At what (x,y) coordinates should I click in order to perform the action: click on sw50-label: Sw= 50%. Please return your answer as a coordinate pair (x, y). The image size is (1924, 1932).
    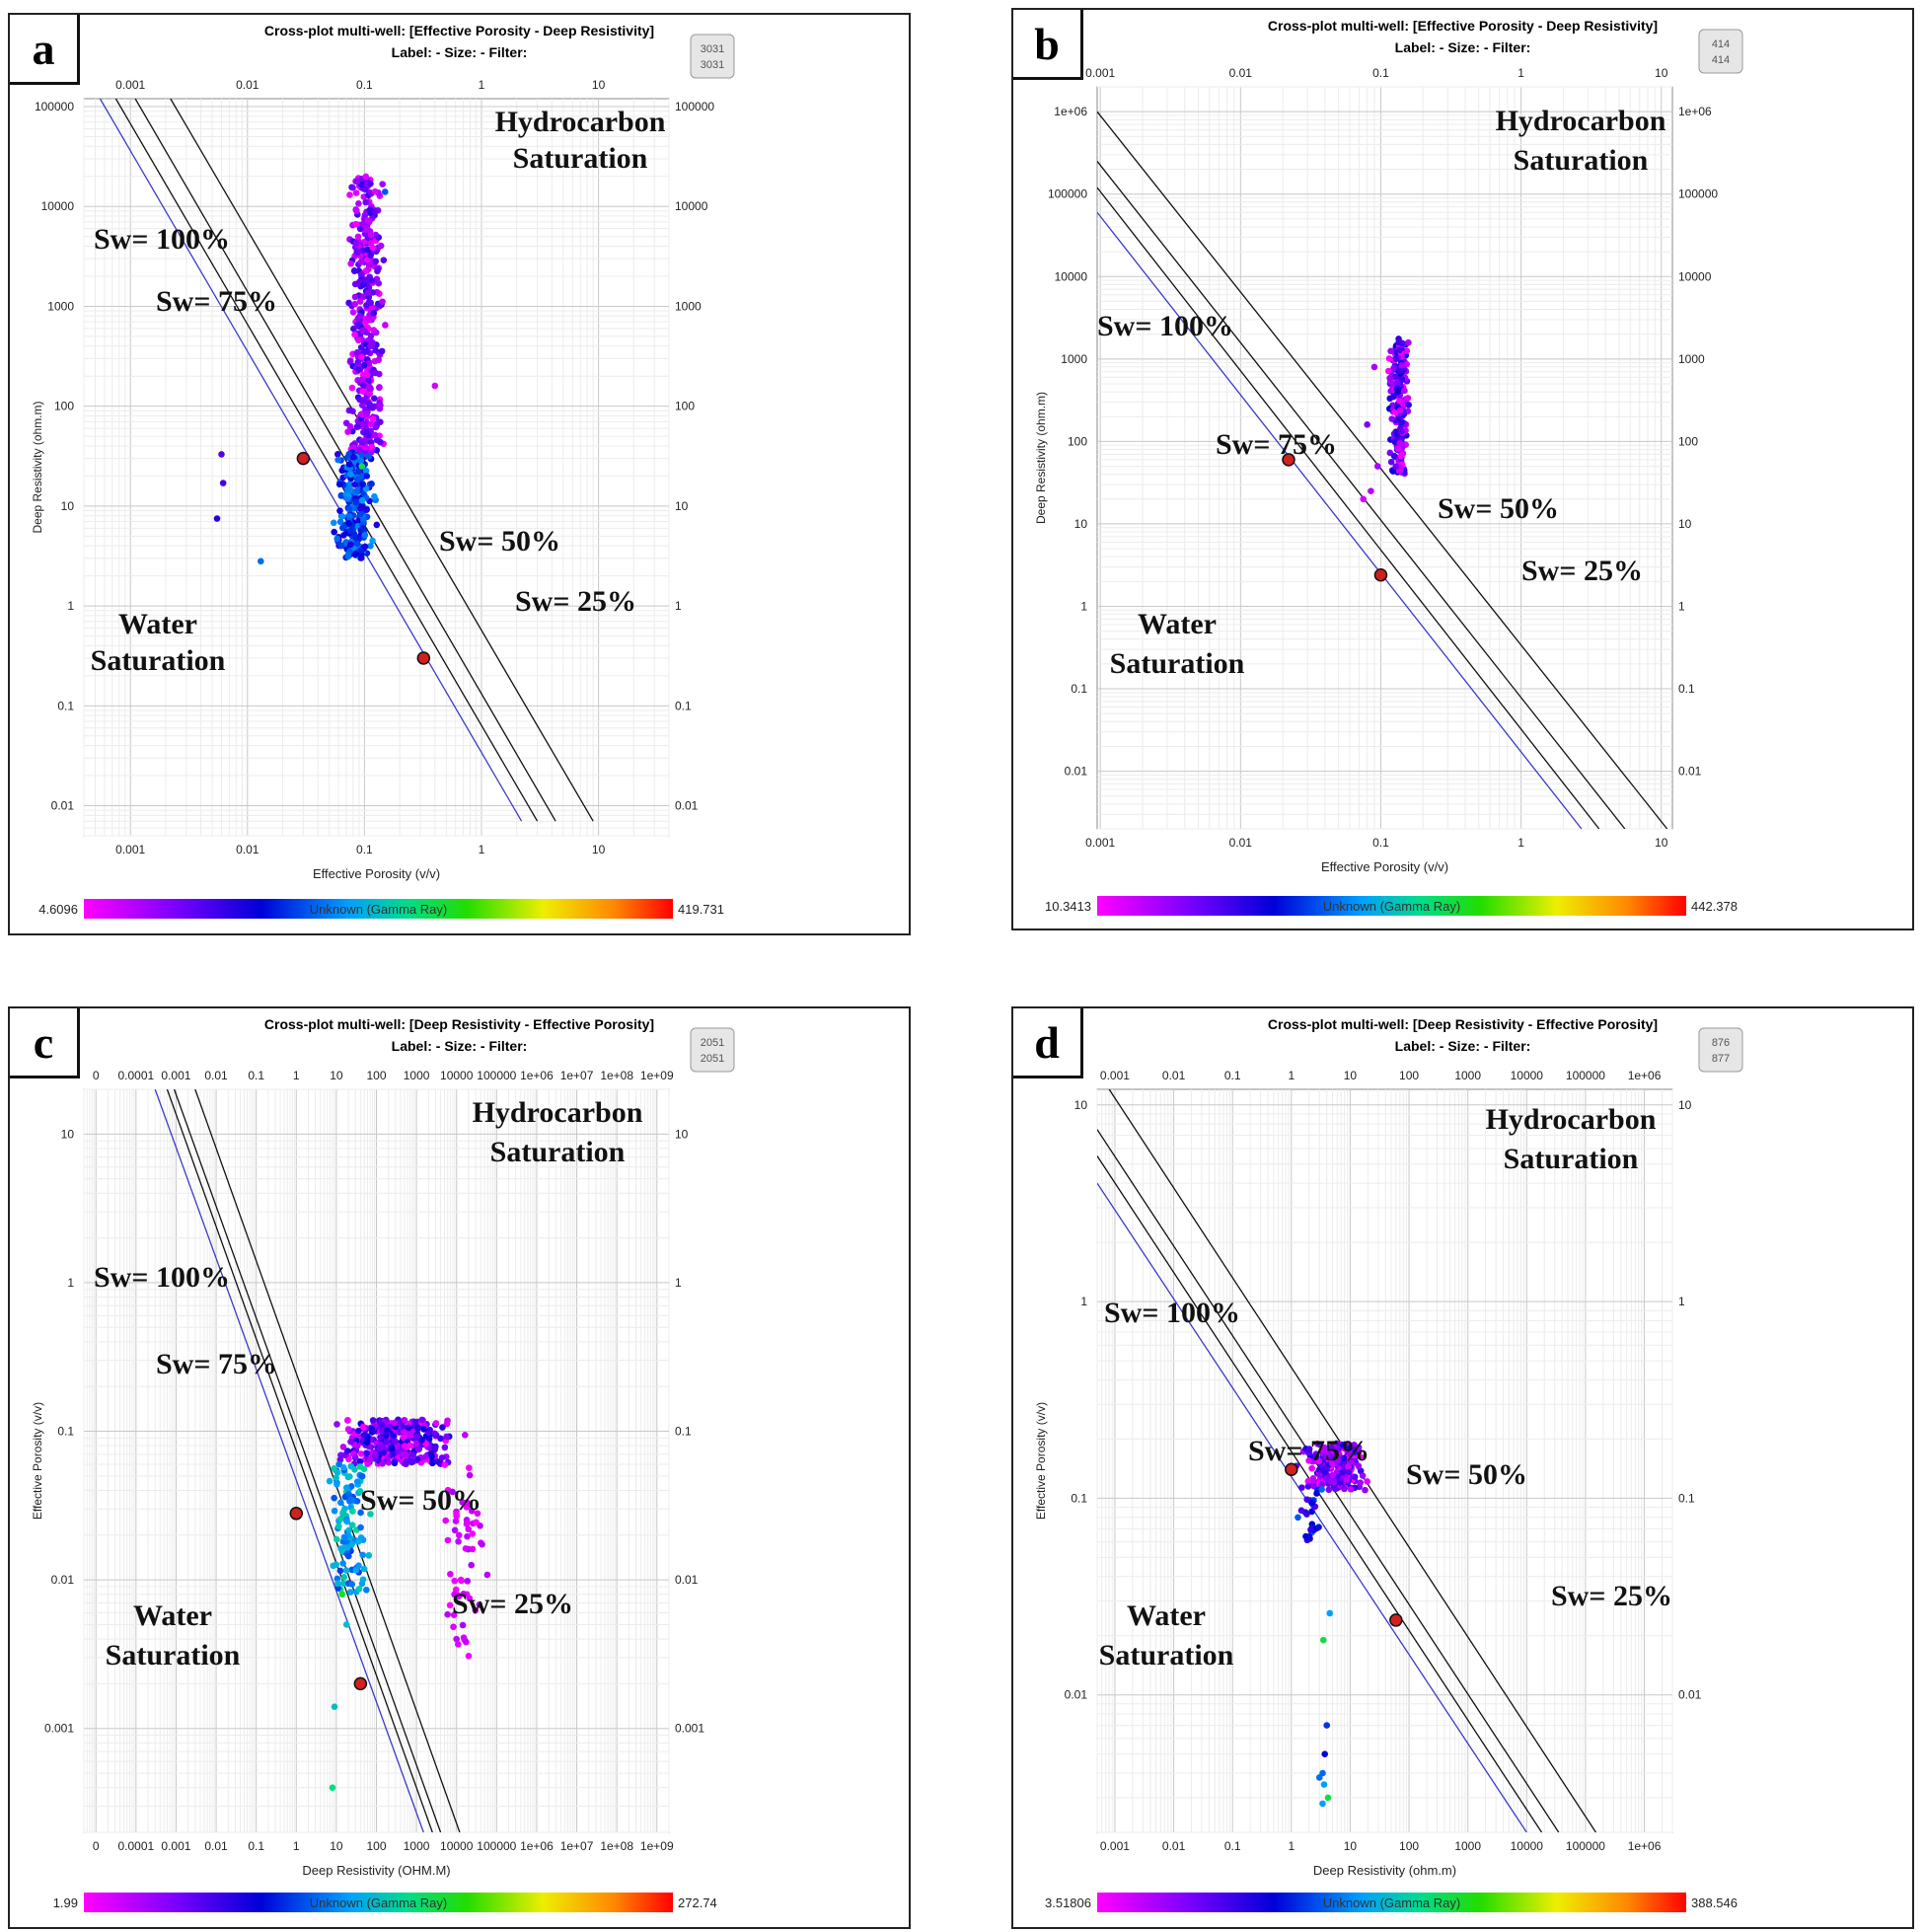
    Looking at the image, I should click on (1467, 1474).